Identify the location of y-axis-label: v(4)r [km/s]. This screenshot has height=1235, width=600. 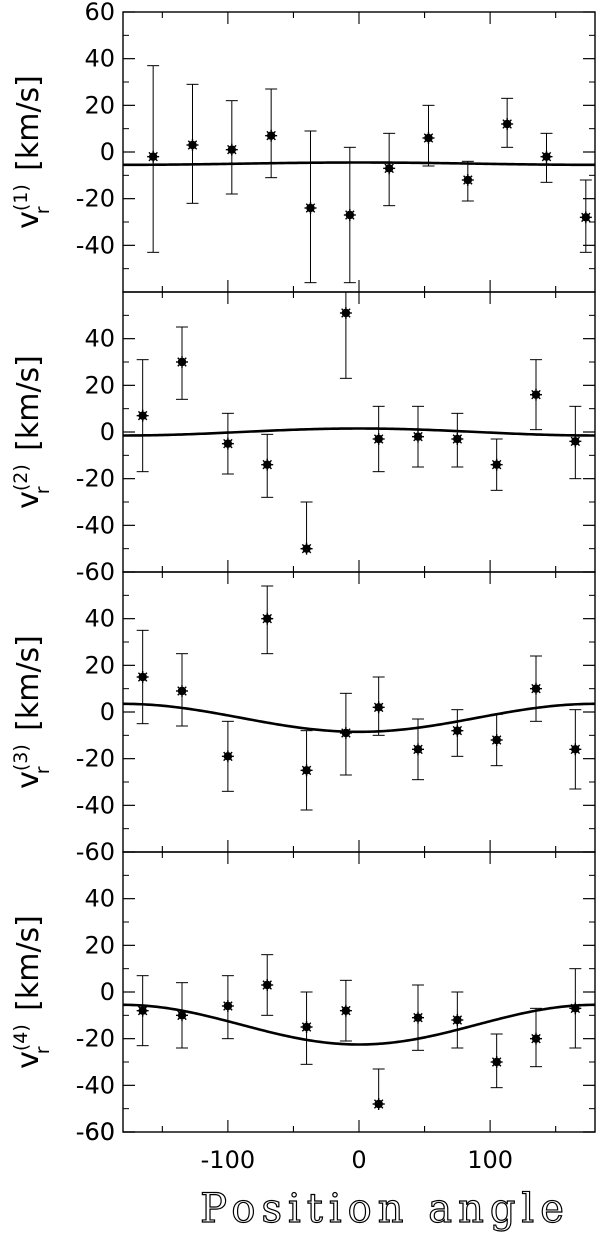
(32, 992).